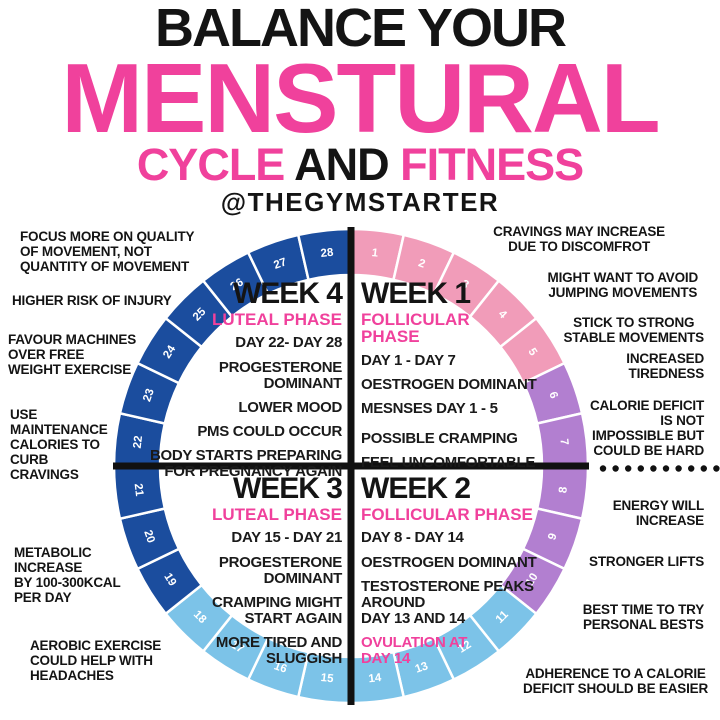 Image resolution: width=720 pixels, height=720 pixels. What do you see at coordinates (563, 490) in the screenshot?
I see `day-number-8: 8` at bounding box center [563, 490].